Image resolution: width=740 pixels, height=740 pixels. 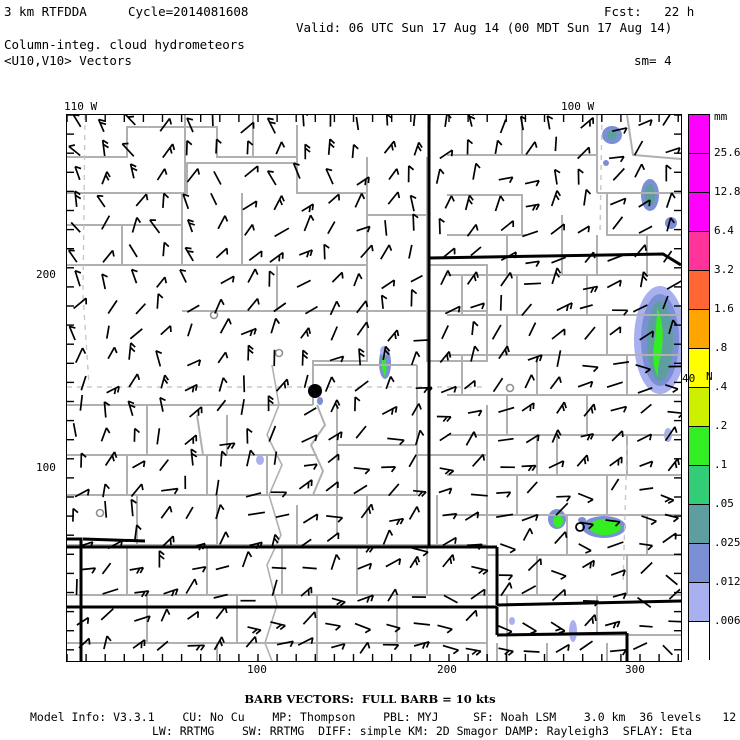 What do you see at coordinates (709, 376) in the screenshot?
I see `latitude-40-label: N` at bounding box center [709, 376].